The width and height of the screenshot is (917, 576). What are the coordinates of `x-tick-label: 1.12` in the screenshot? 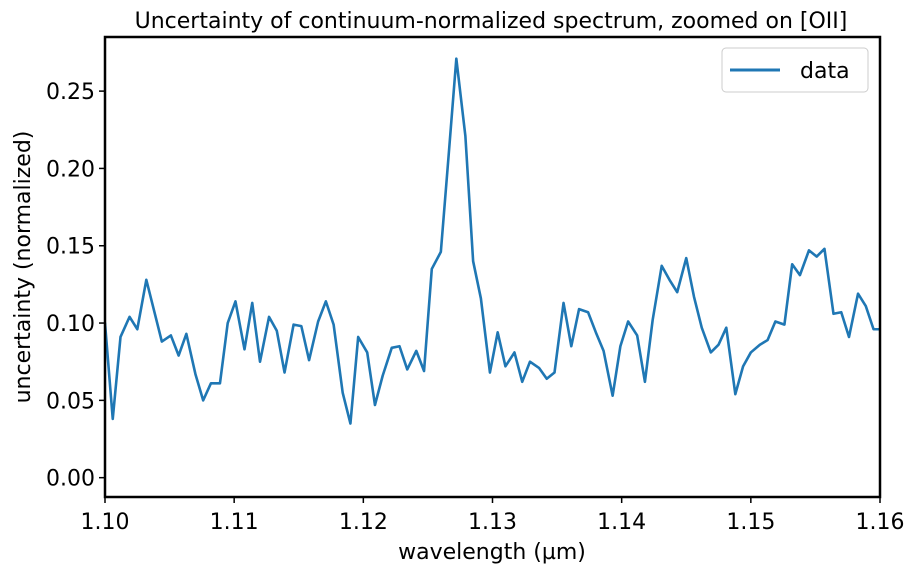 It's located at (363, 522).